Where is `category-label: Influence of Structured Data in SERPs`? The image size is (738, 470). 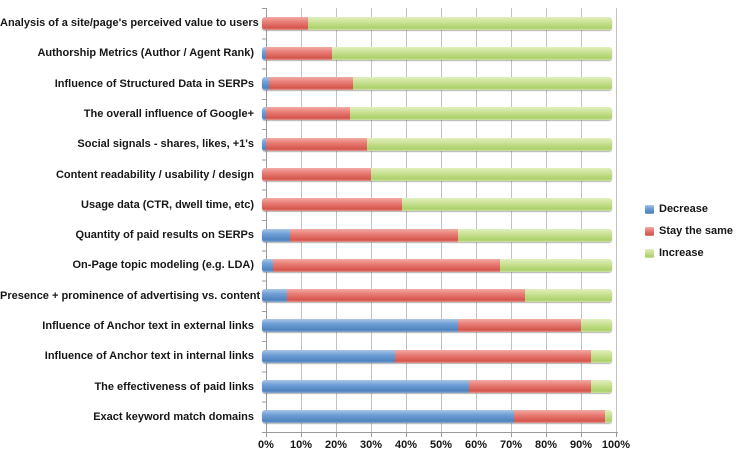 category-label: Influence of Structured Data in SERPs is located at coordinates (154, 83).